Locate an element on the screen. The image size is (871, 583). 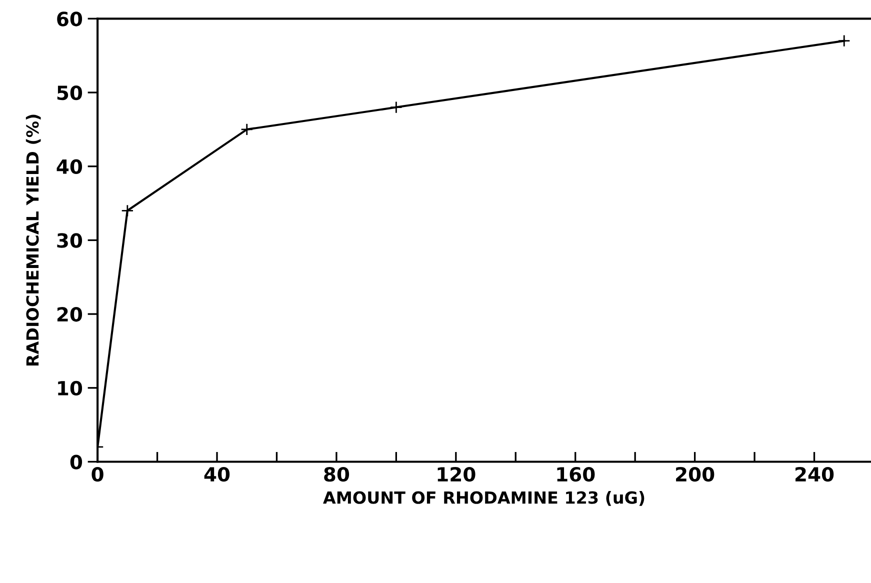
y-tick-label: 30 is located at coordinates (69, 240).